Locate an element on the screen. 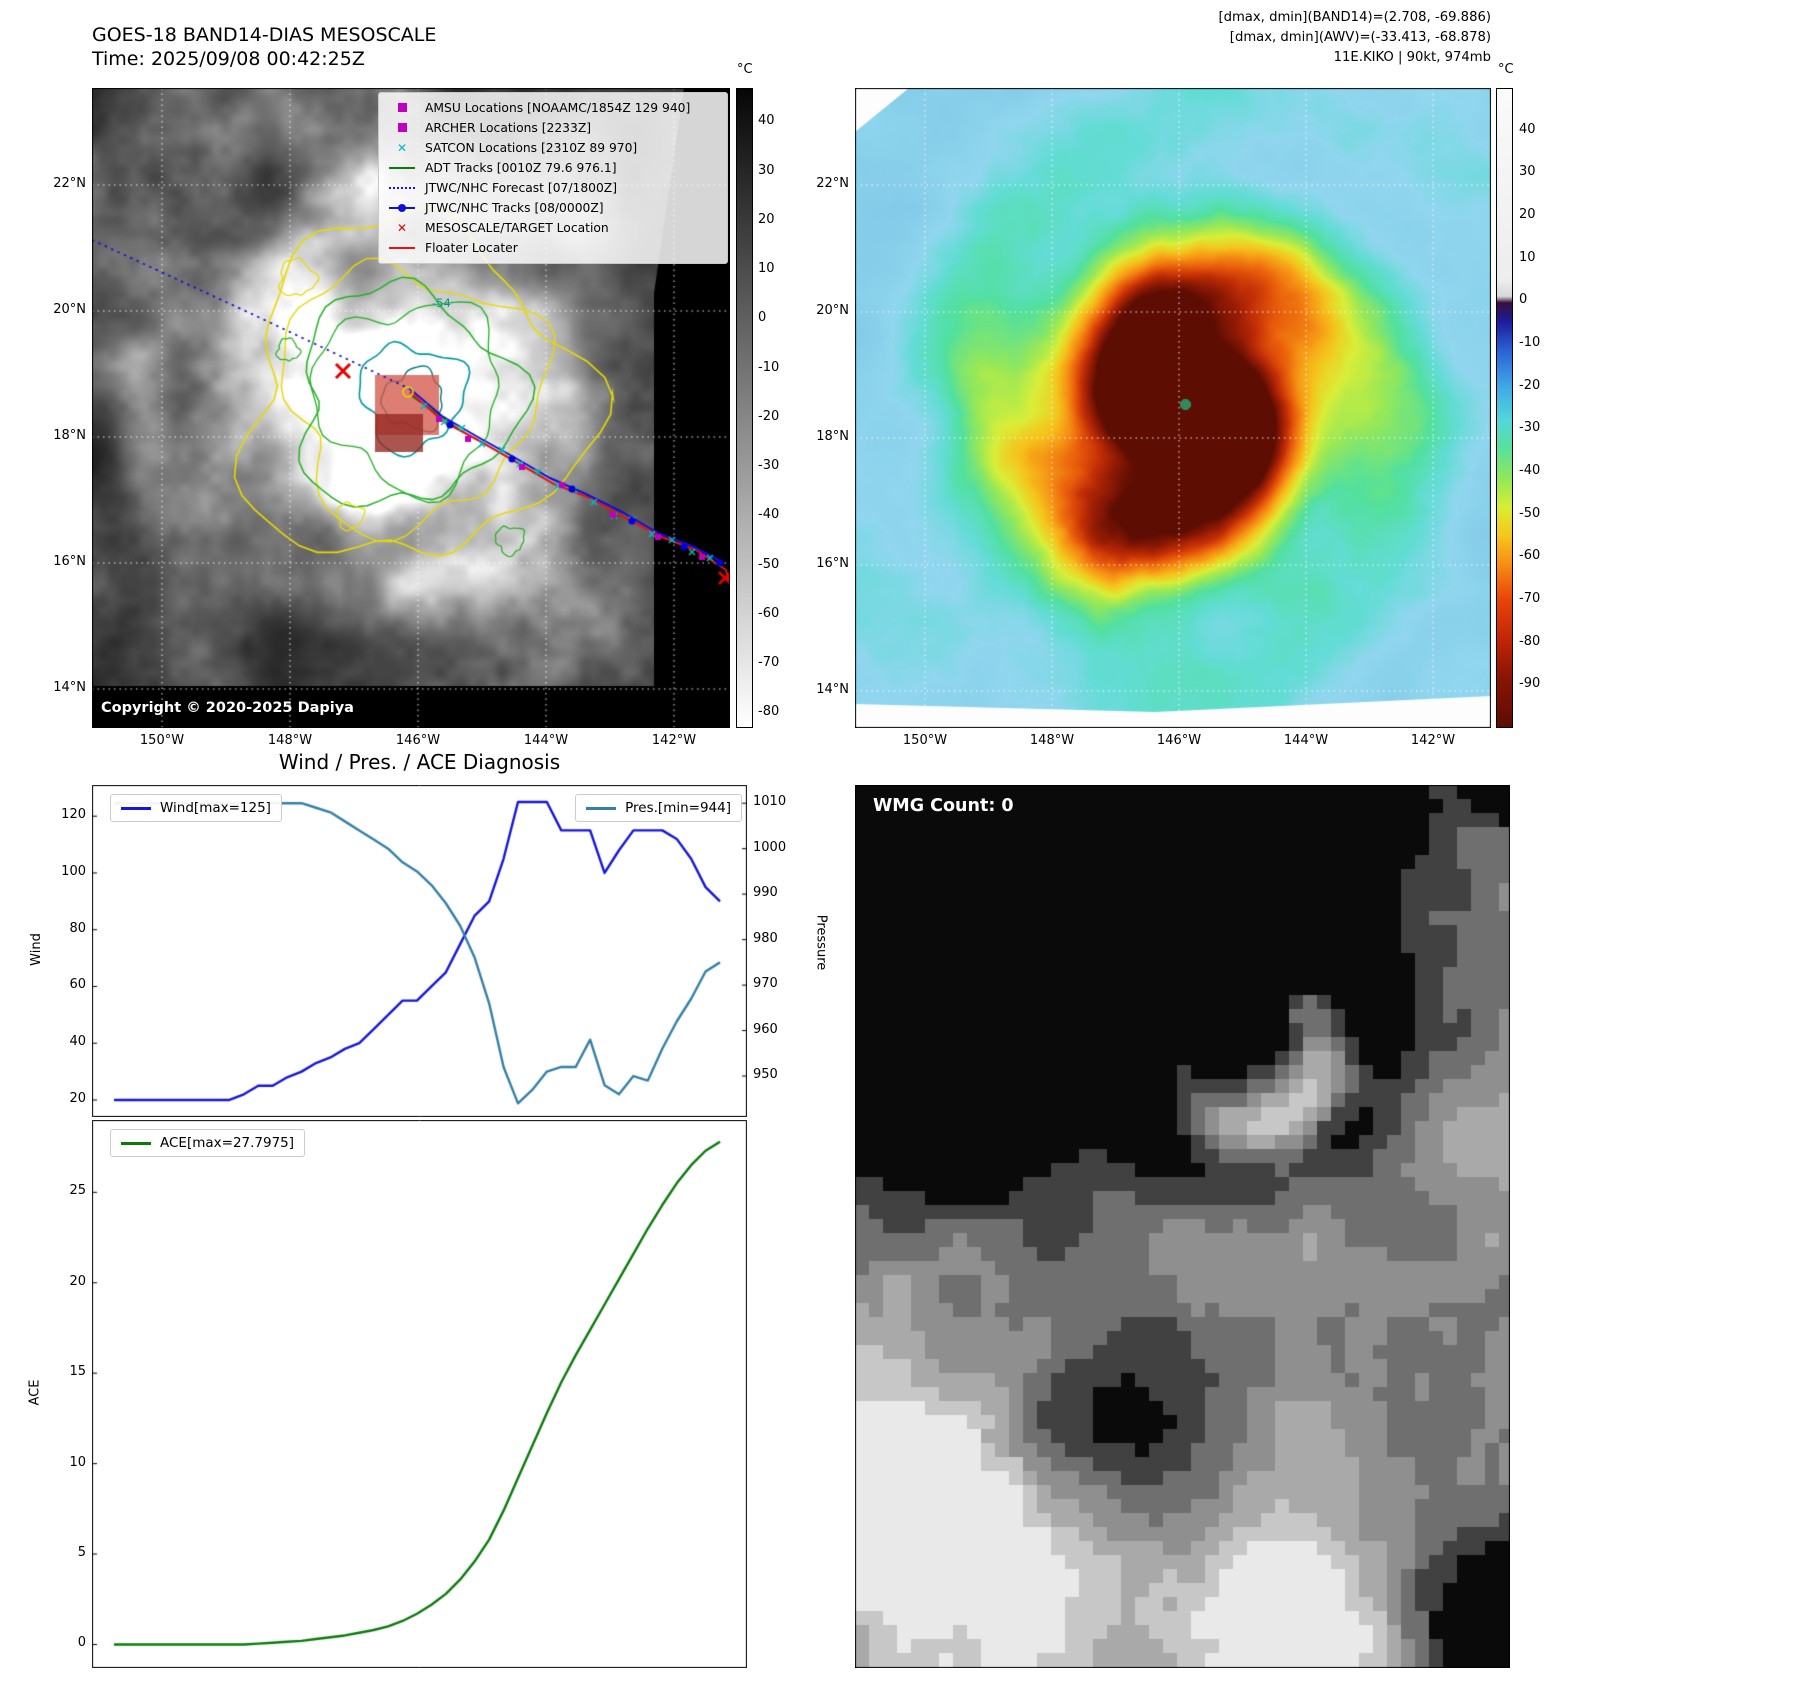 Image resolution: width=1797 pixels, height=1690 pixels. legend-item: JTWC/NHC Tracks [08/0000Z] is located at coordinates (553, 208).